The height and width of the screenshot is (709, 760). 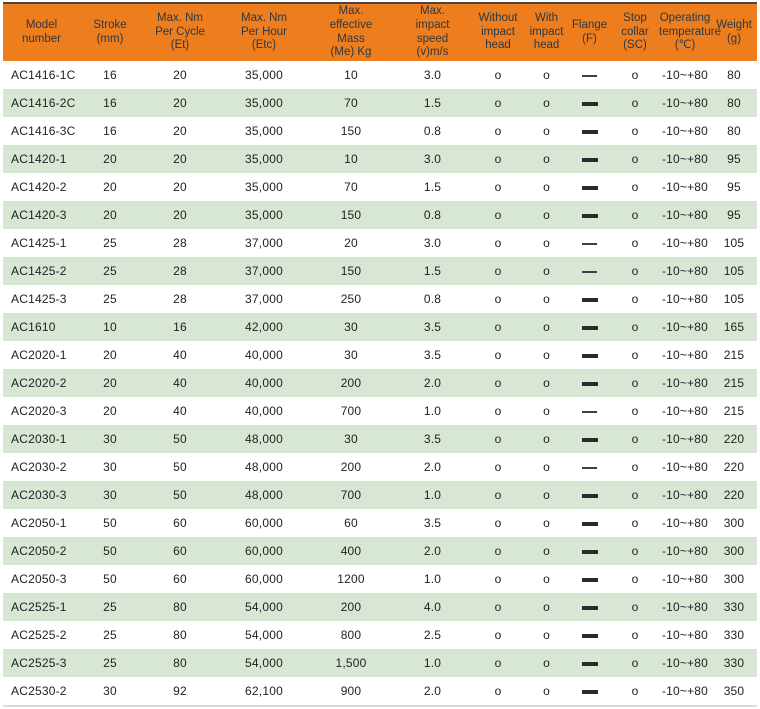 I want to click on cell-weight: 165, so click(x=734, y=327).